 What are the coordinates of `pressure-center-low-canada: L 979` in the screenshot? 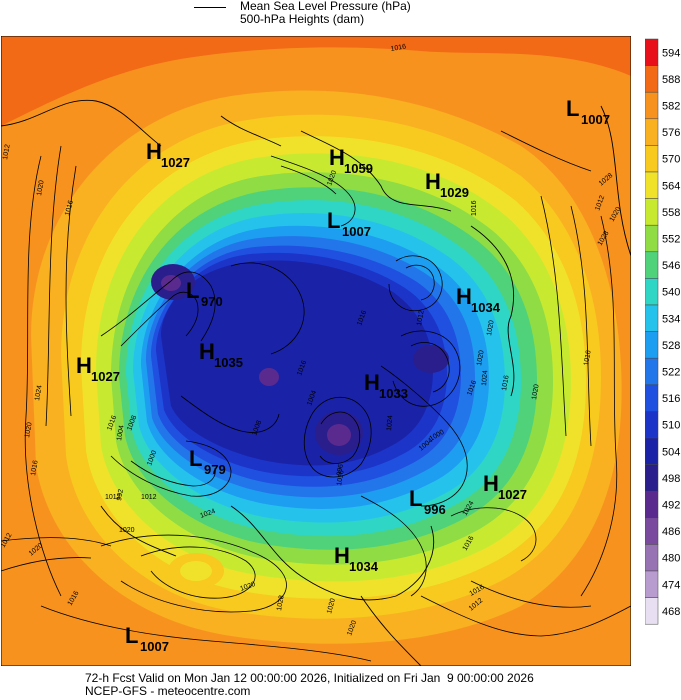 It's located at (207, 461).